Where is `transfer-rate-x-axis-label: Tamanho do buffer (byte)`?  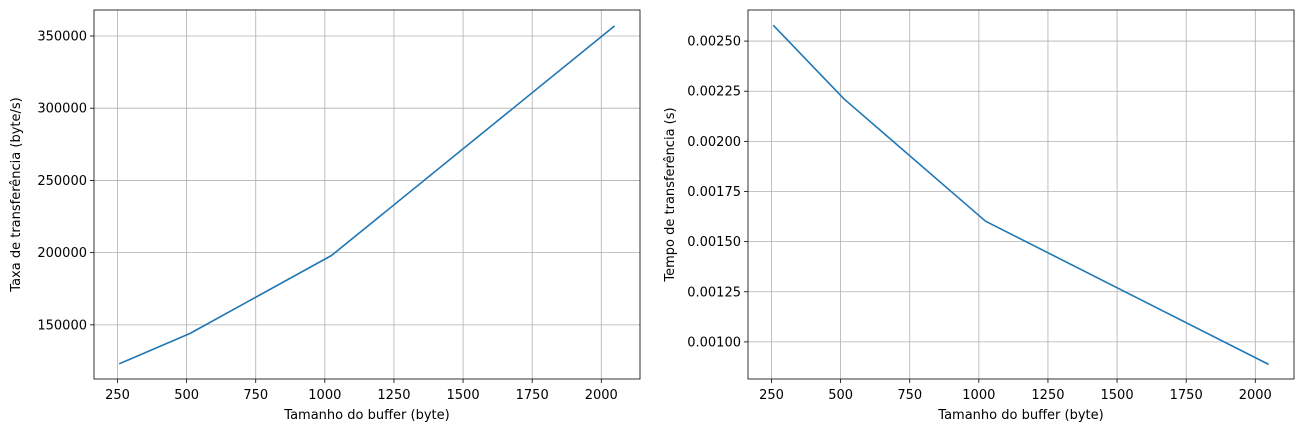
transfer-rate-x-axis-label: Tamanho do buffer (byte) is located at coordinates (366, 415).